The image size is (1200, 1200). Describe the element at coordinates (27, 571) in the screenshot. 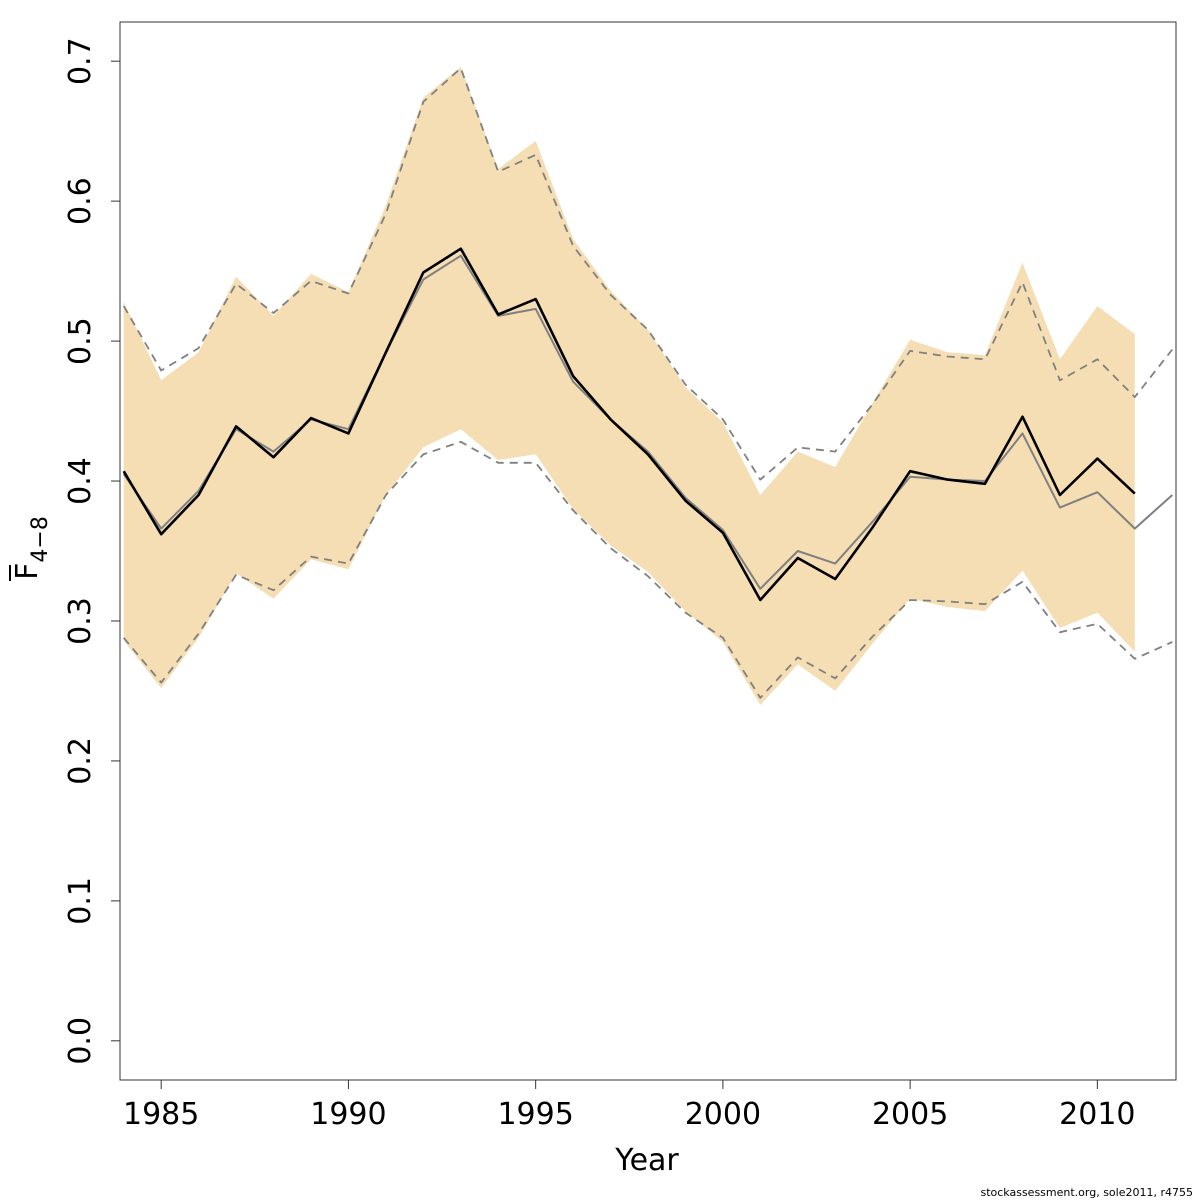

I see `y-axis-title-main: F` at that location.